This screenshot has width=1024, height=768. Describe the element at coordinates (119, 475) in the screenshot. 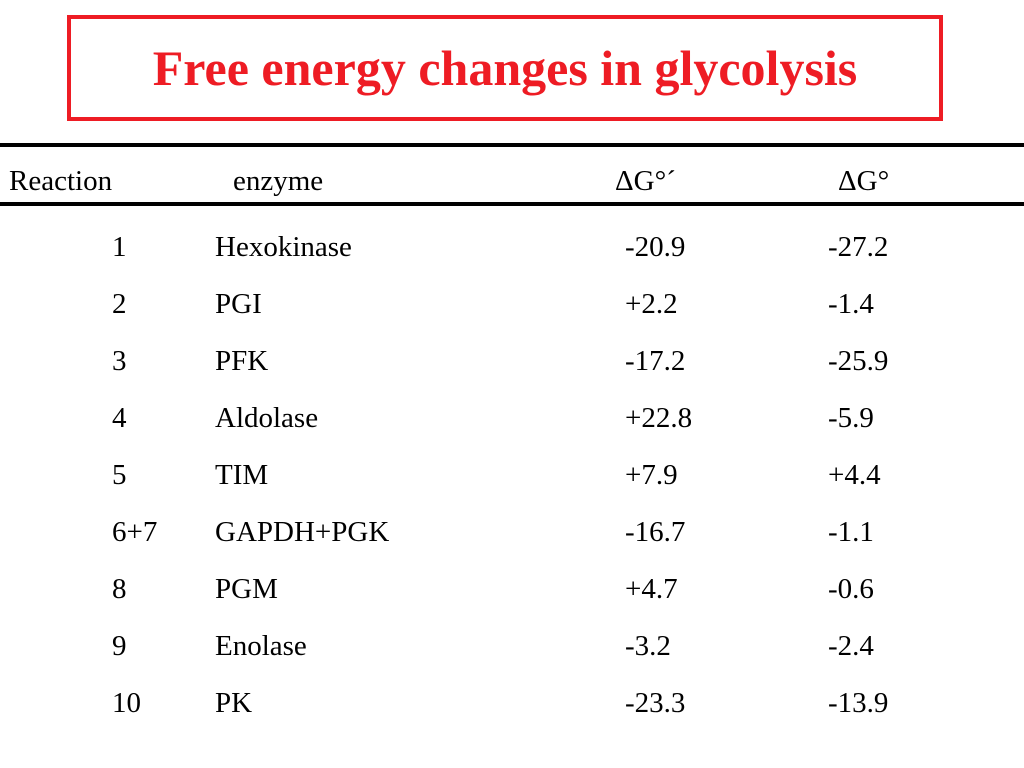

I see `cell-reaction: 5` at that location.